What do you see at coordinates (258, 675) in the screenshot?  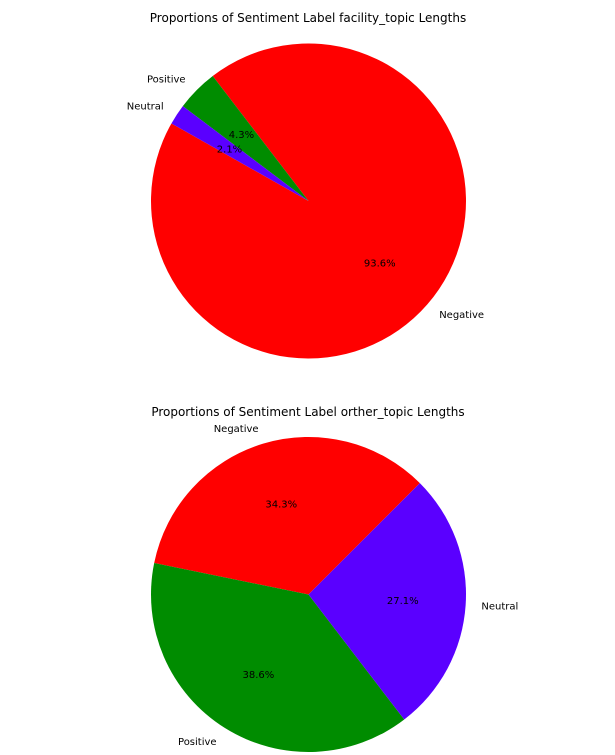 I see `pie-pct-label: 38.6%` at bounding box center [258, 675].